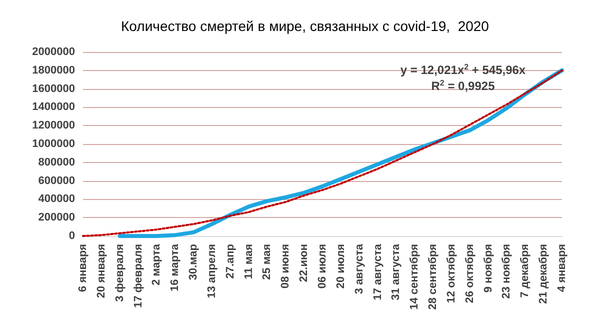  What do you see at coordinates (488, 268) in the screenshot?
I see `x-tick-label: 9 ноября` at bounding box center [488, 268].